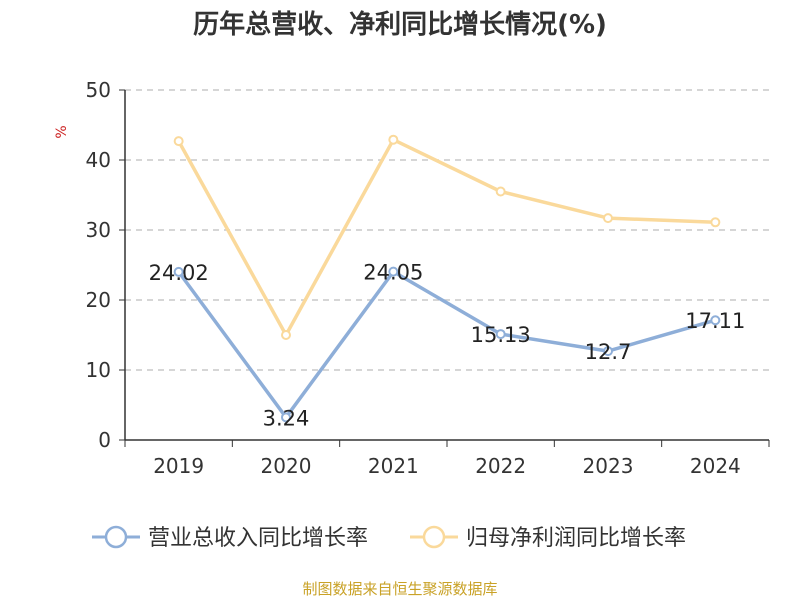  What do you see at coordinates (98, 370) in the screenshot?
I see `y-tick-label: 10` at bounding box center [98, 370].